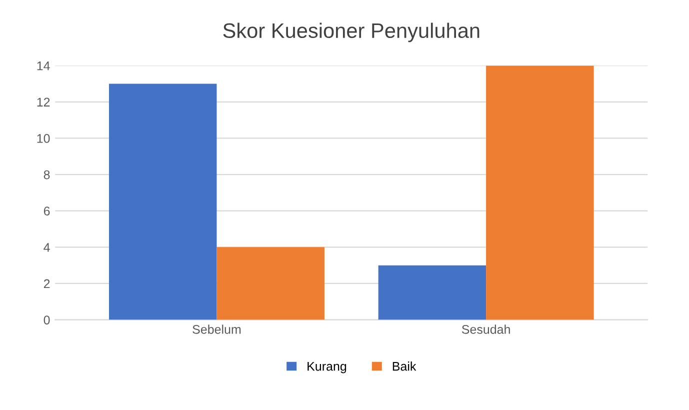 Image resolution: width=689 pixels, height=410 pixels. I want to click on y-tick-label: 6, so click(47, 211).